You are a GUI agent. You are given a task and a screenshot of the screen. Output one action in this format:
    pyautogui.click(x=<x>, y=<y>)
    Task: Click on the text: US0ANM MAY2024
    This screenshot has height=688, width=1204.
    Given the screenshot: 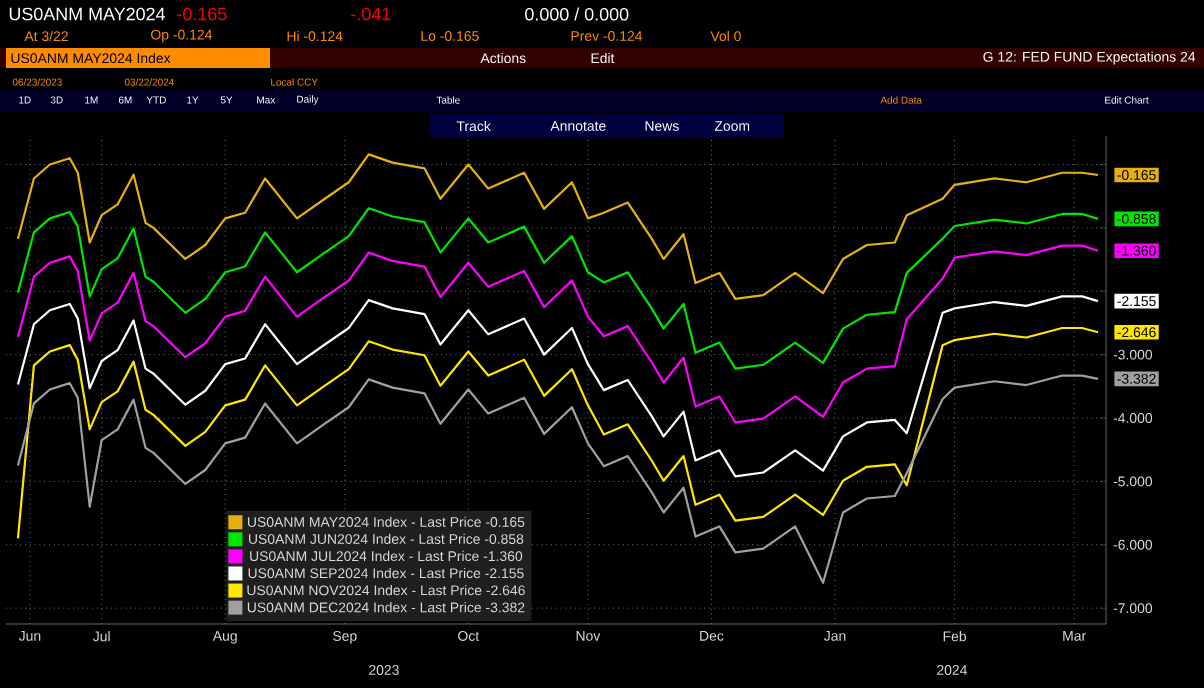 What is the action you would take?
    pyautogui.click(x=87, y=14)
    